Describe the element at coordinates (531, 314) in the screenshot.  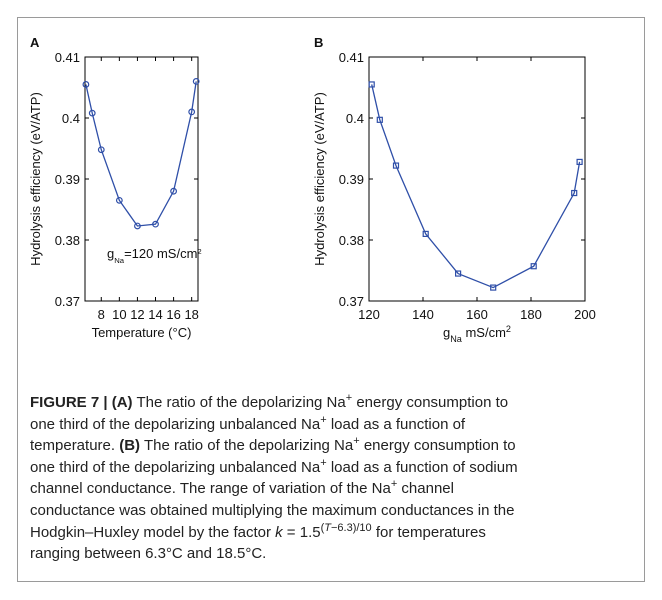
I see `x-tick-label: 180` at that location.